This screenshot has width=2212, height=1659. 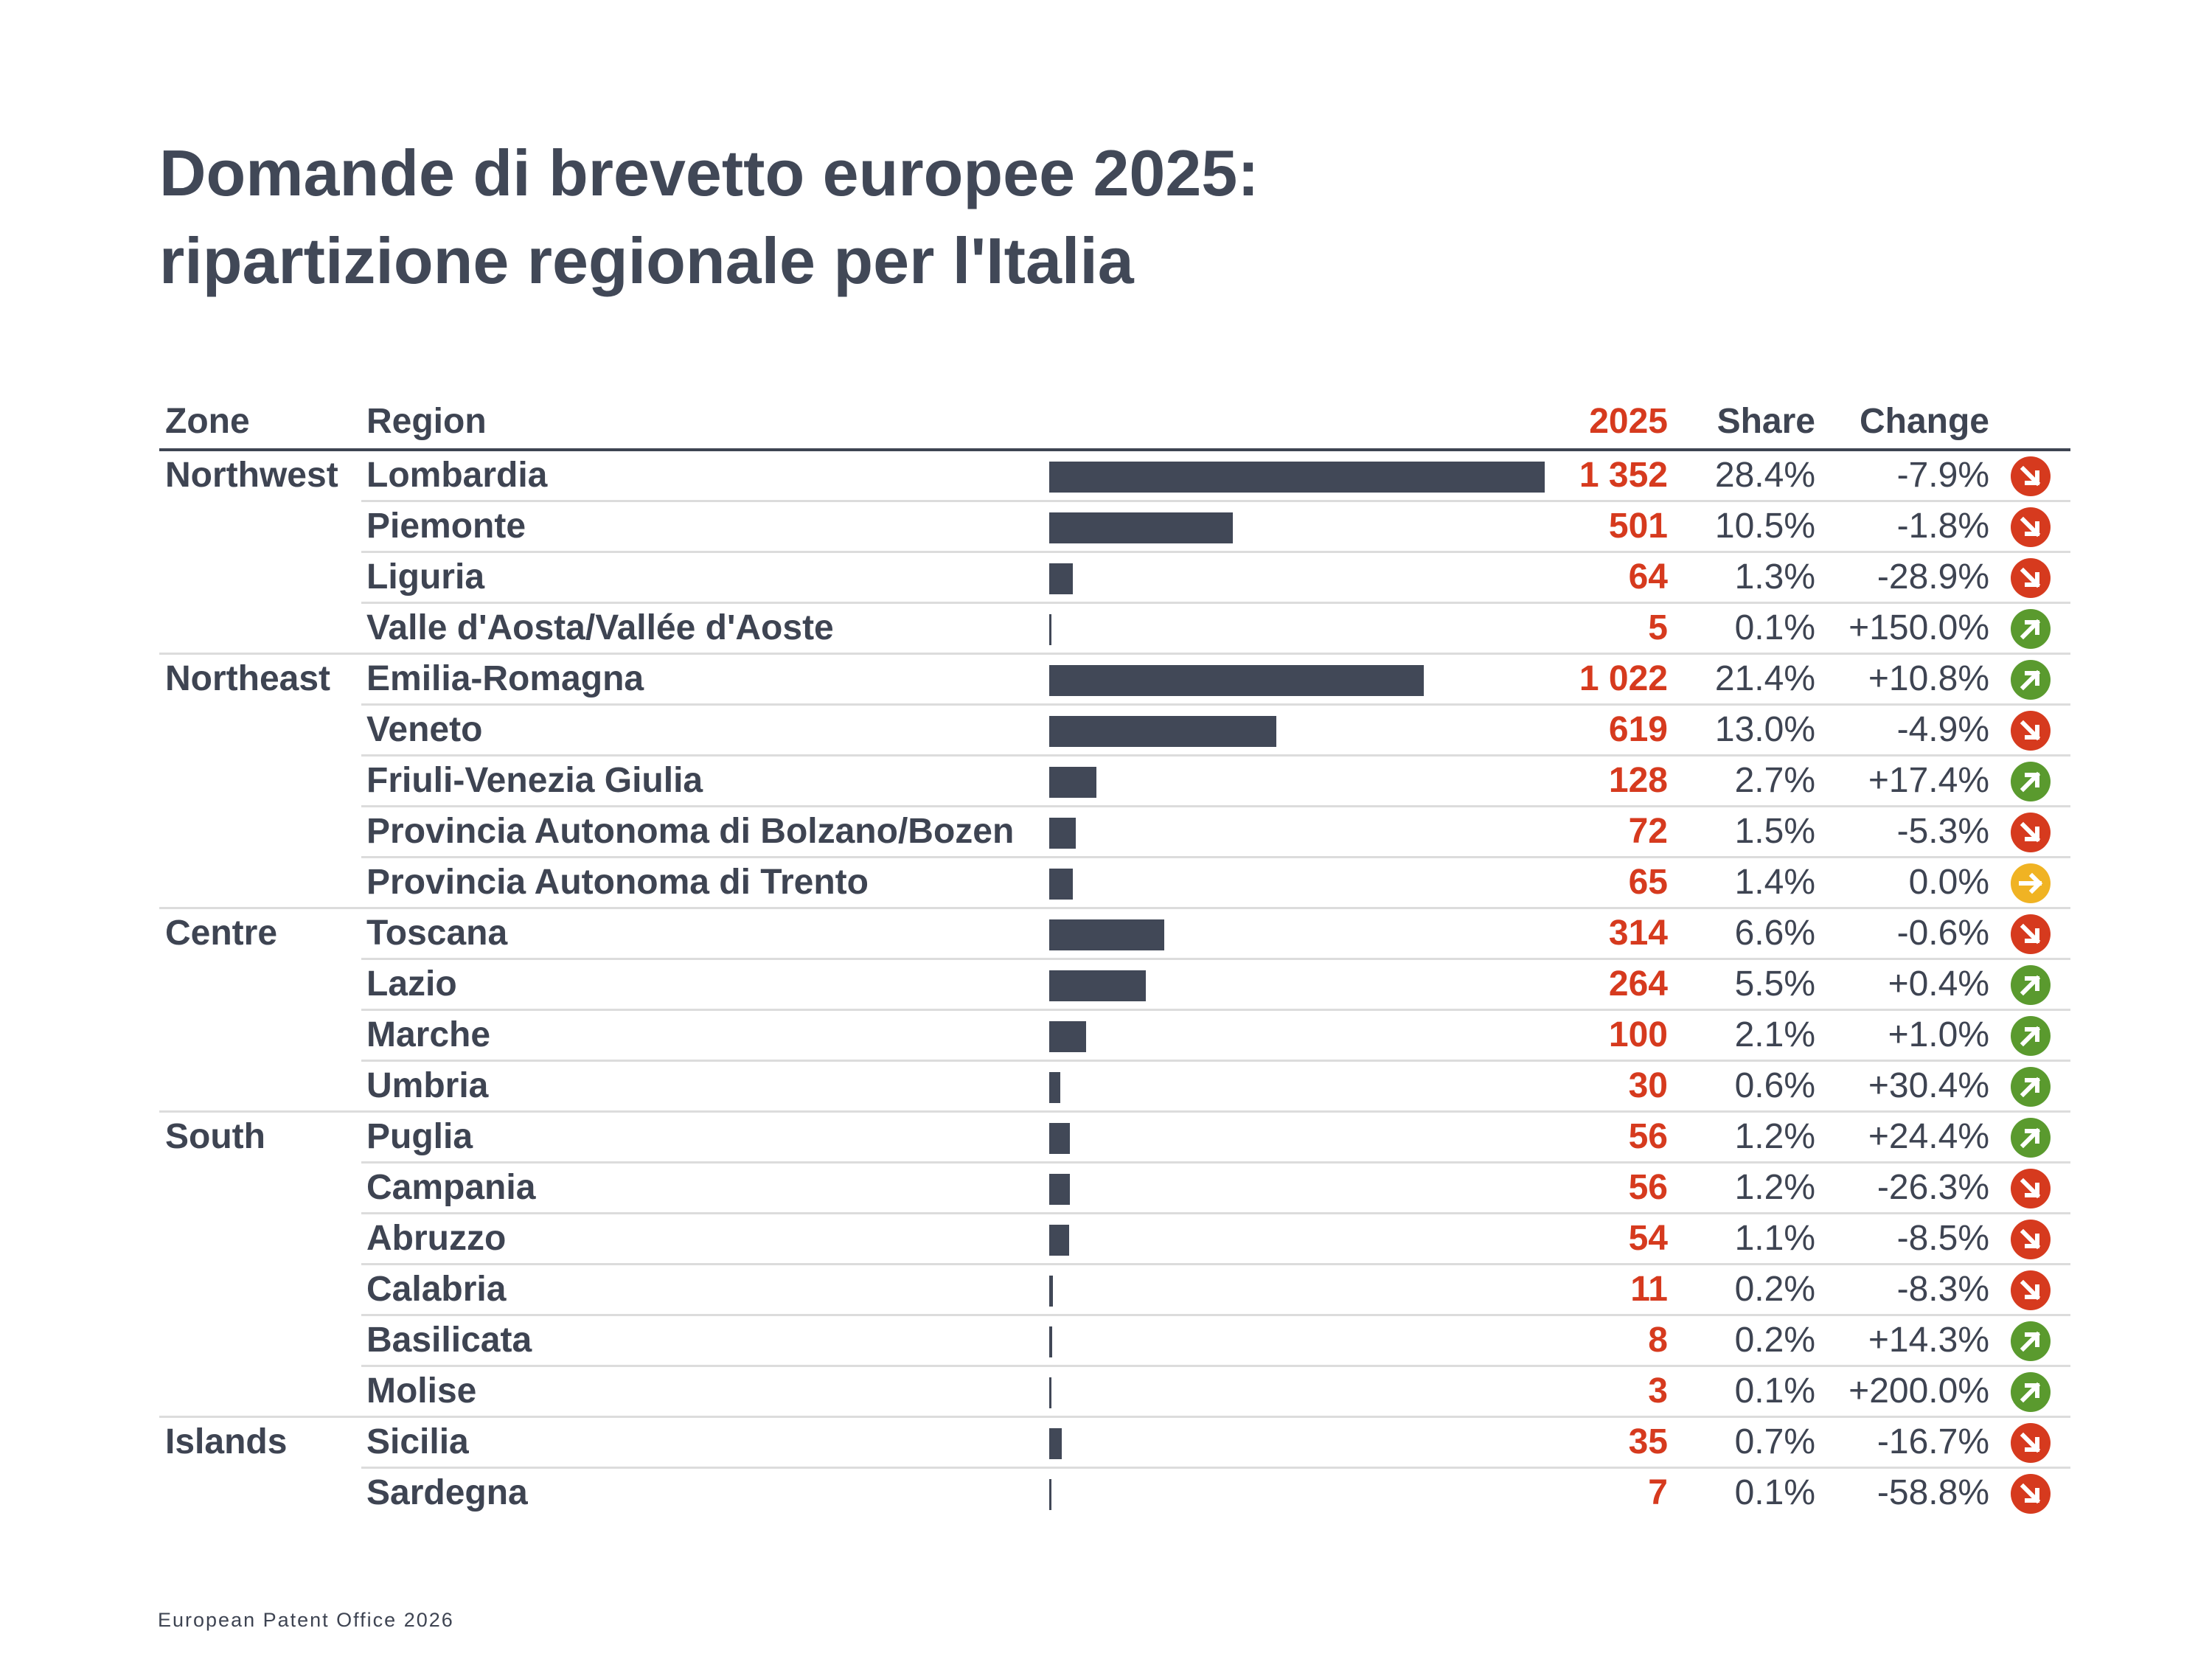 What do you see at coordinates (690, 831) in the screenshot?
I see `region-label: Provincia Autonoma di Bolzano/Bozen` at bounding box center [690, 831].